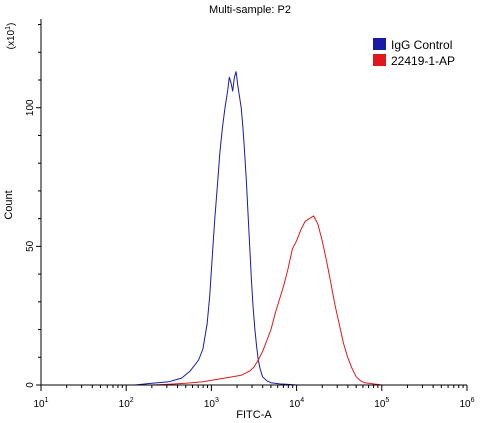  What do you see at coordinates (30, 385) in the screenshot?
I see `y-tick-label: 0` at bounding box center [30, 385].